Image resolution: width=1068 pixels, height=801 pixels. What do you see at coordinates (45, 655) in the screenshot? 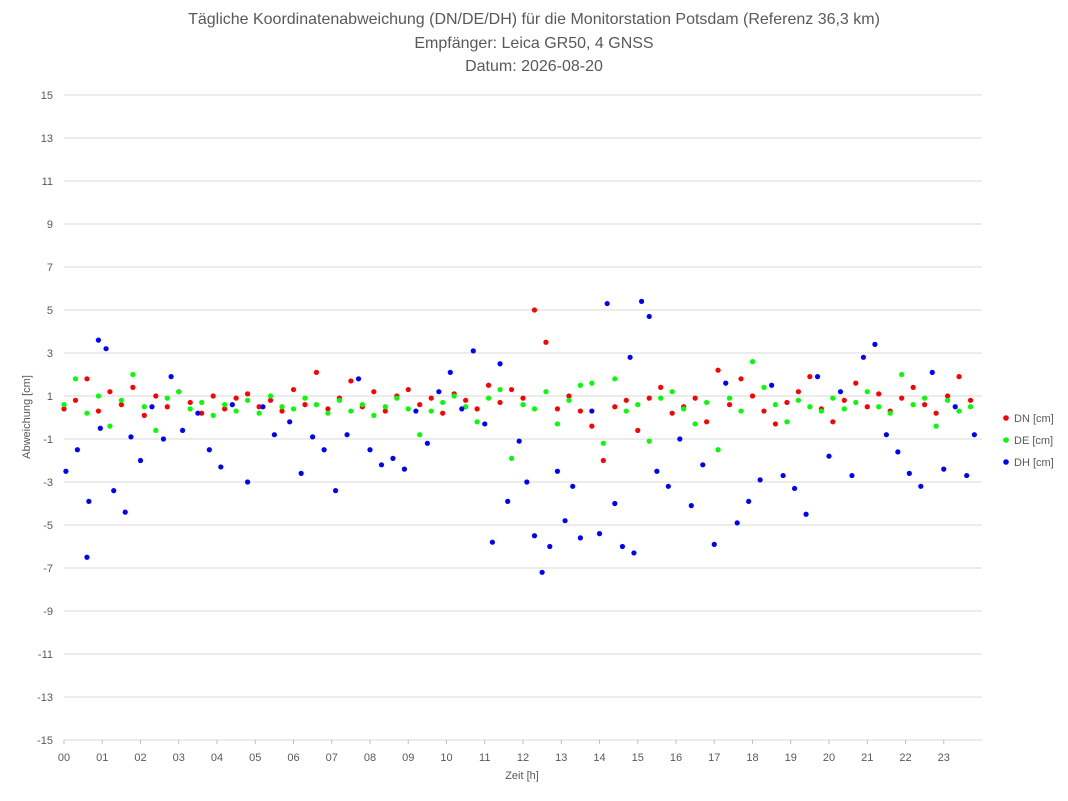
I see `y-tick-label: -11` at bounding box center [45, 655].